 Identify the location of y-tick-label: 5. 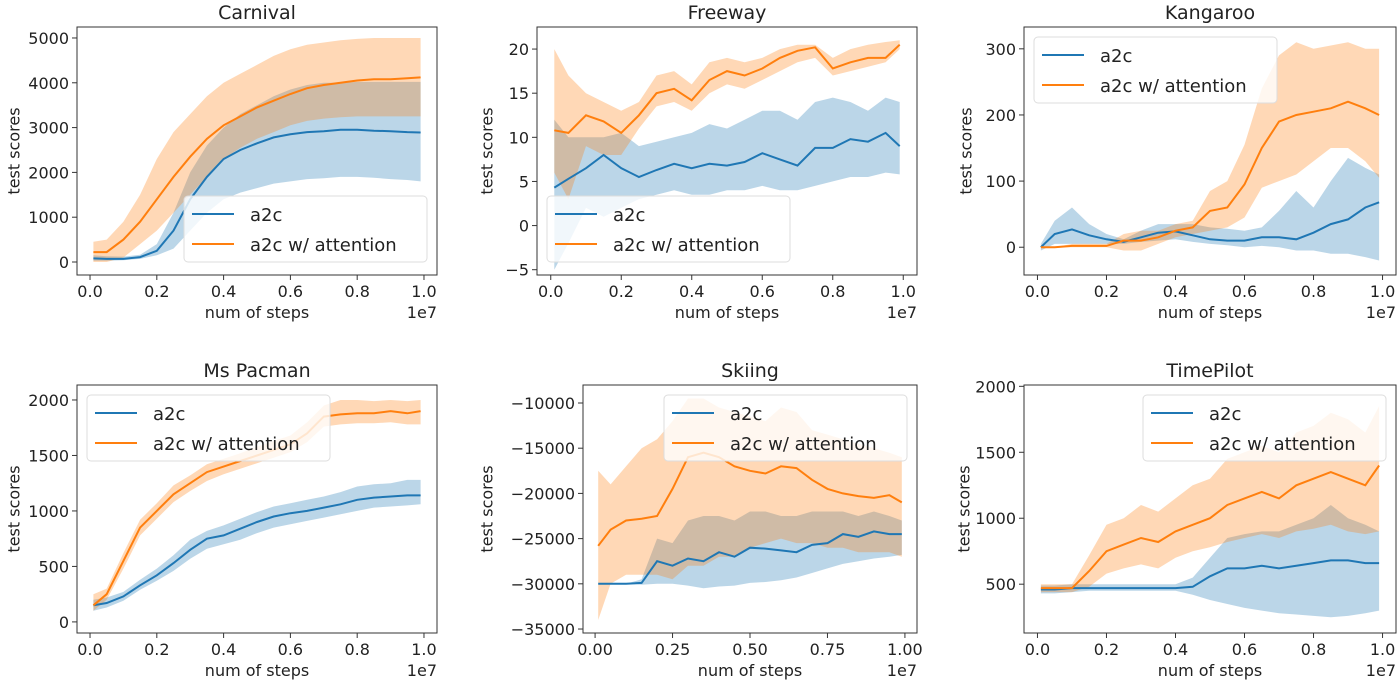
(524, 181).